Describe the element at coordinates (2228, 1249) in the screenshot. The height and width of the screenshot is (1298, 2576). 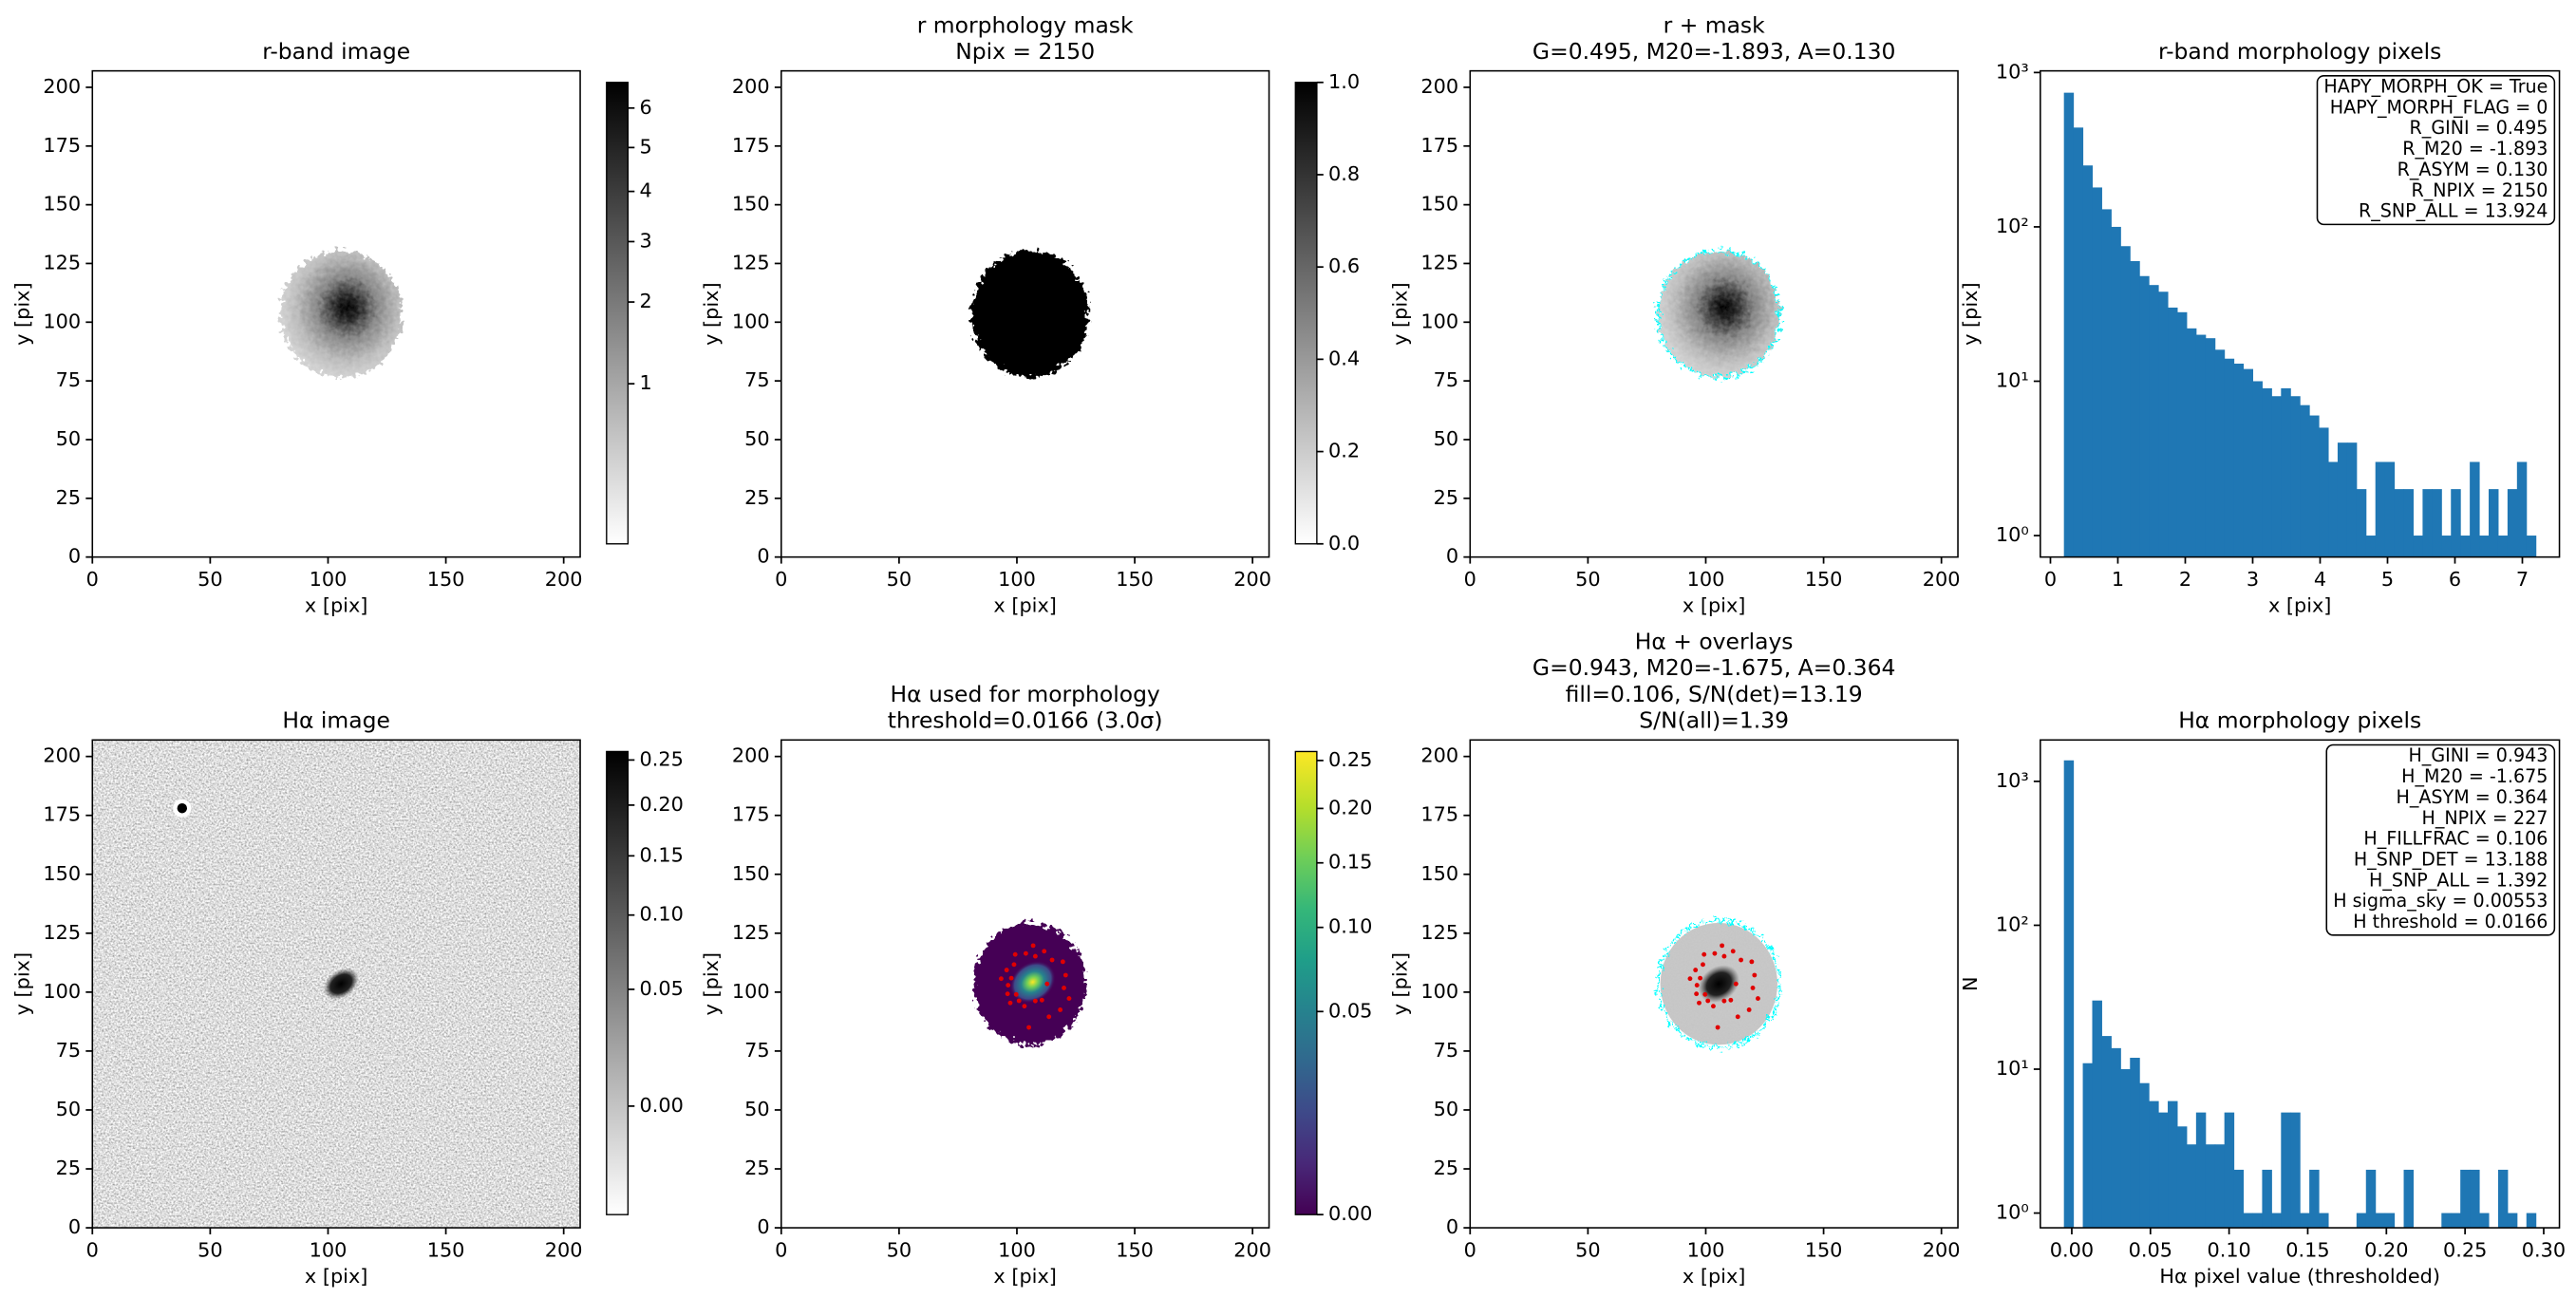
I see `x-tick-label: 0.10` at that location.